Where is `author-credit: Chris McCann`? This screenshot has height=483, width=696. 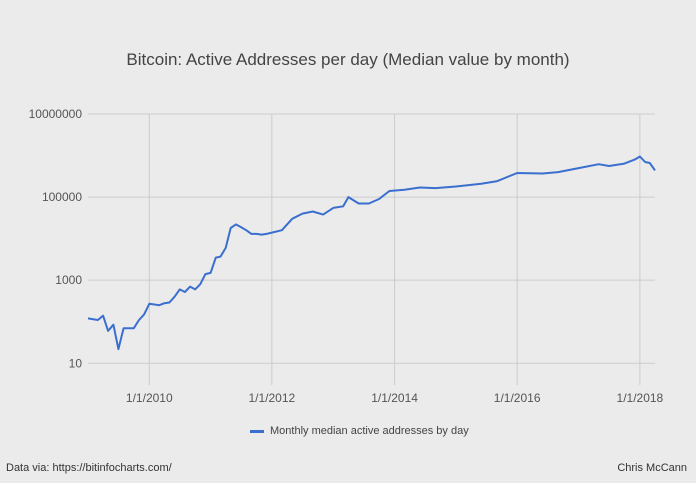
author-credit: Chris McCann is located at coordinates (652, 468).